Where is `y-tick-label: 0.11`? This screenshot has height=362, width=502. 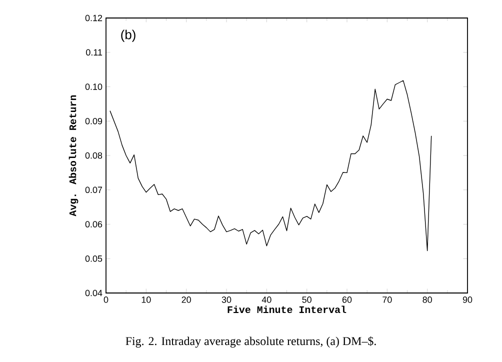 y-tick-label: 0.11 is located at coordinates (94, 52).